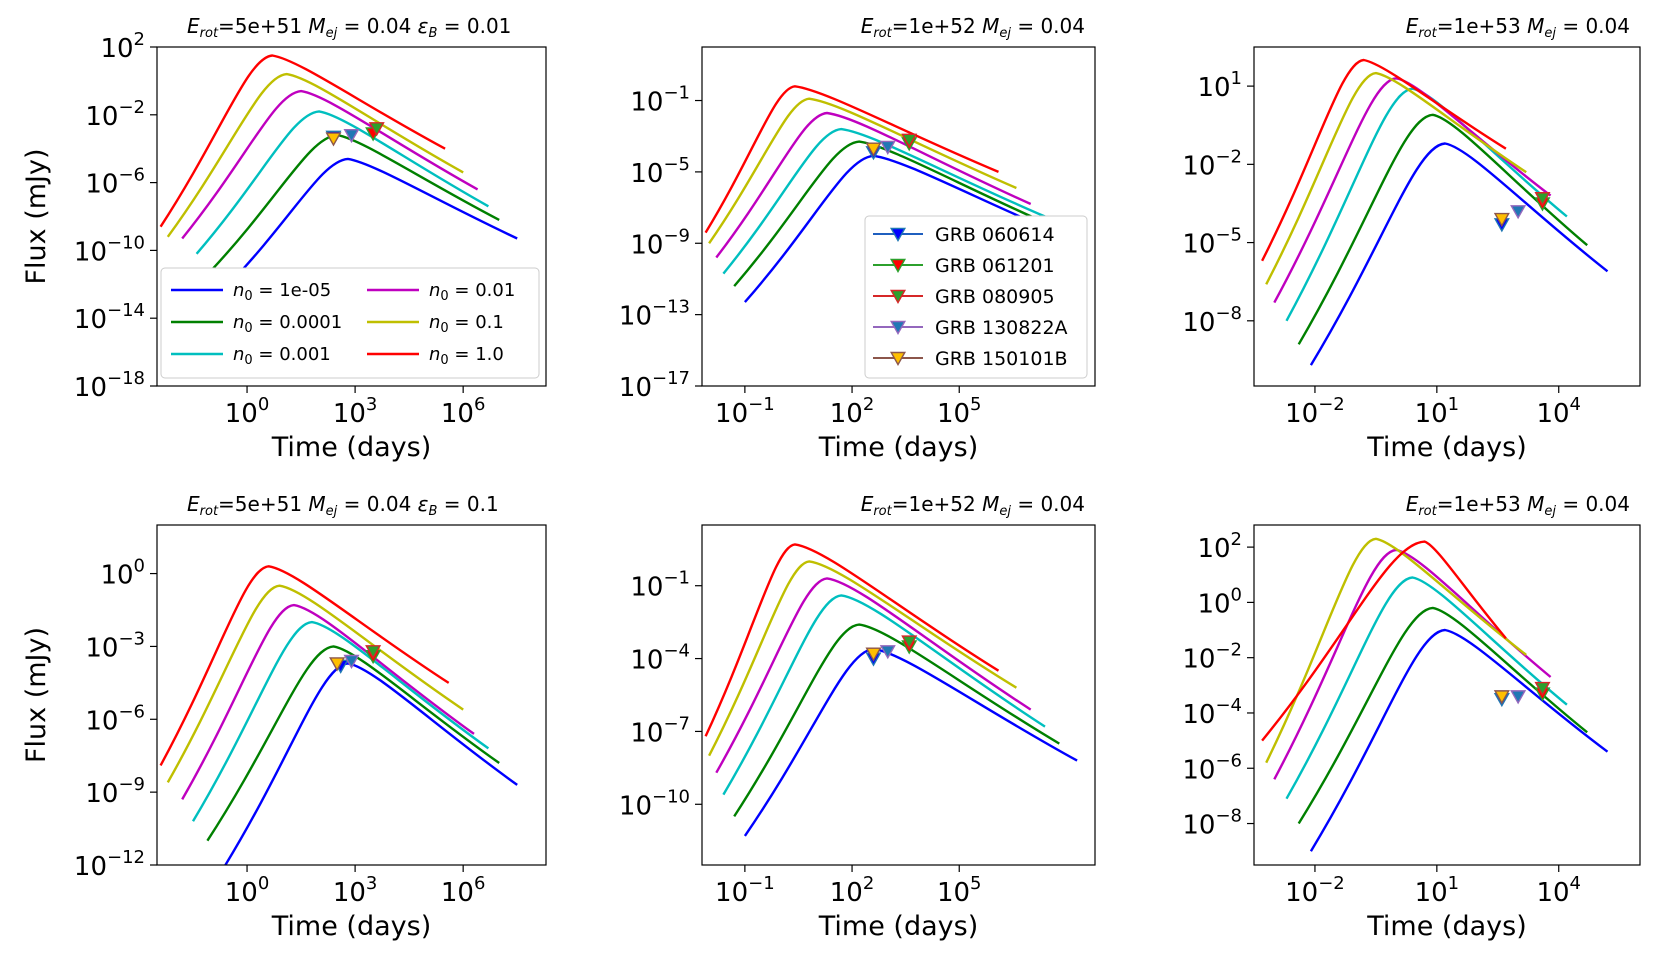  Describe the element at coordinates (852, 890) in the screenshot. I see `x-tick-label: 10²` at that location.